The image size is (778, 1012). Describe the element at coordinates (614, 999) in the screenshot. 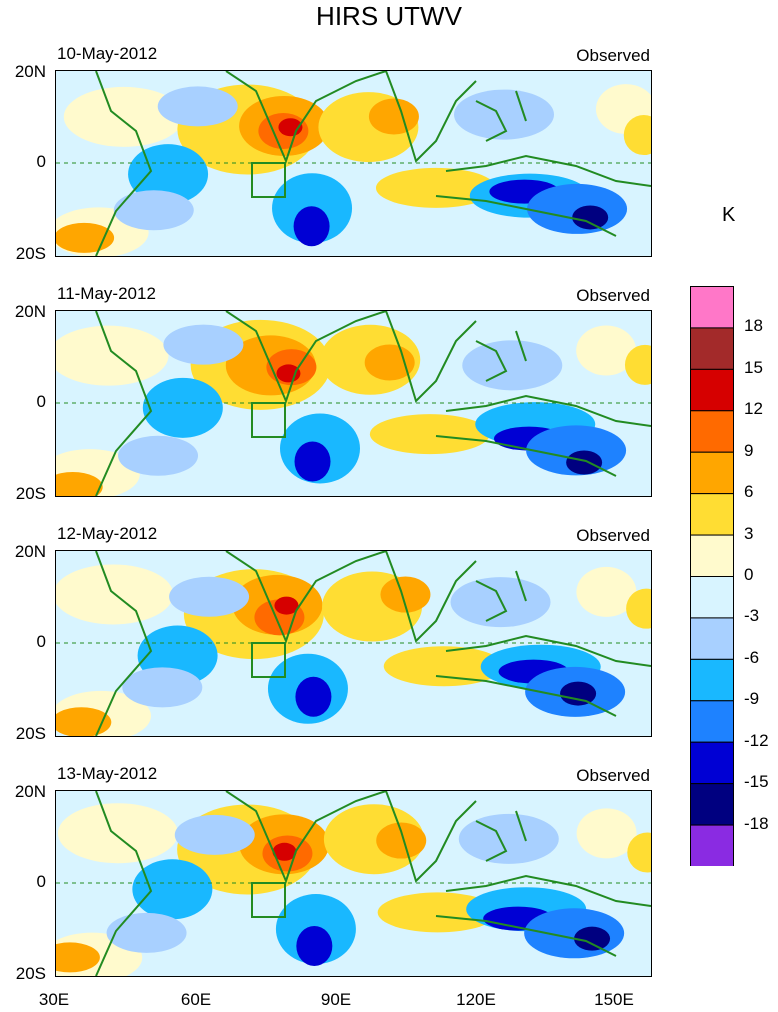

I see `lon-label-150e: 150E` at that location.